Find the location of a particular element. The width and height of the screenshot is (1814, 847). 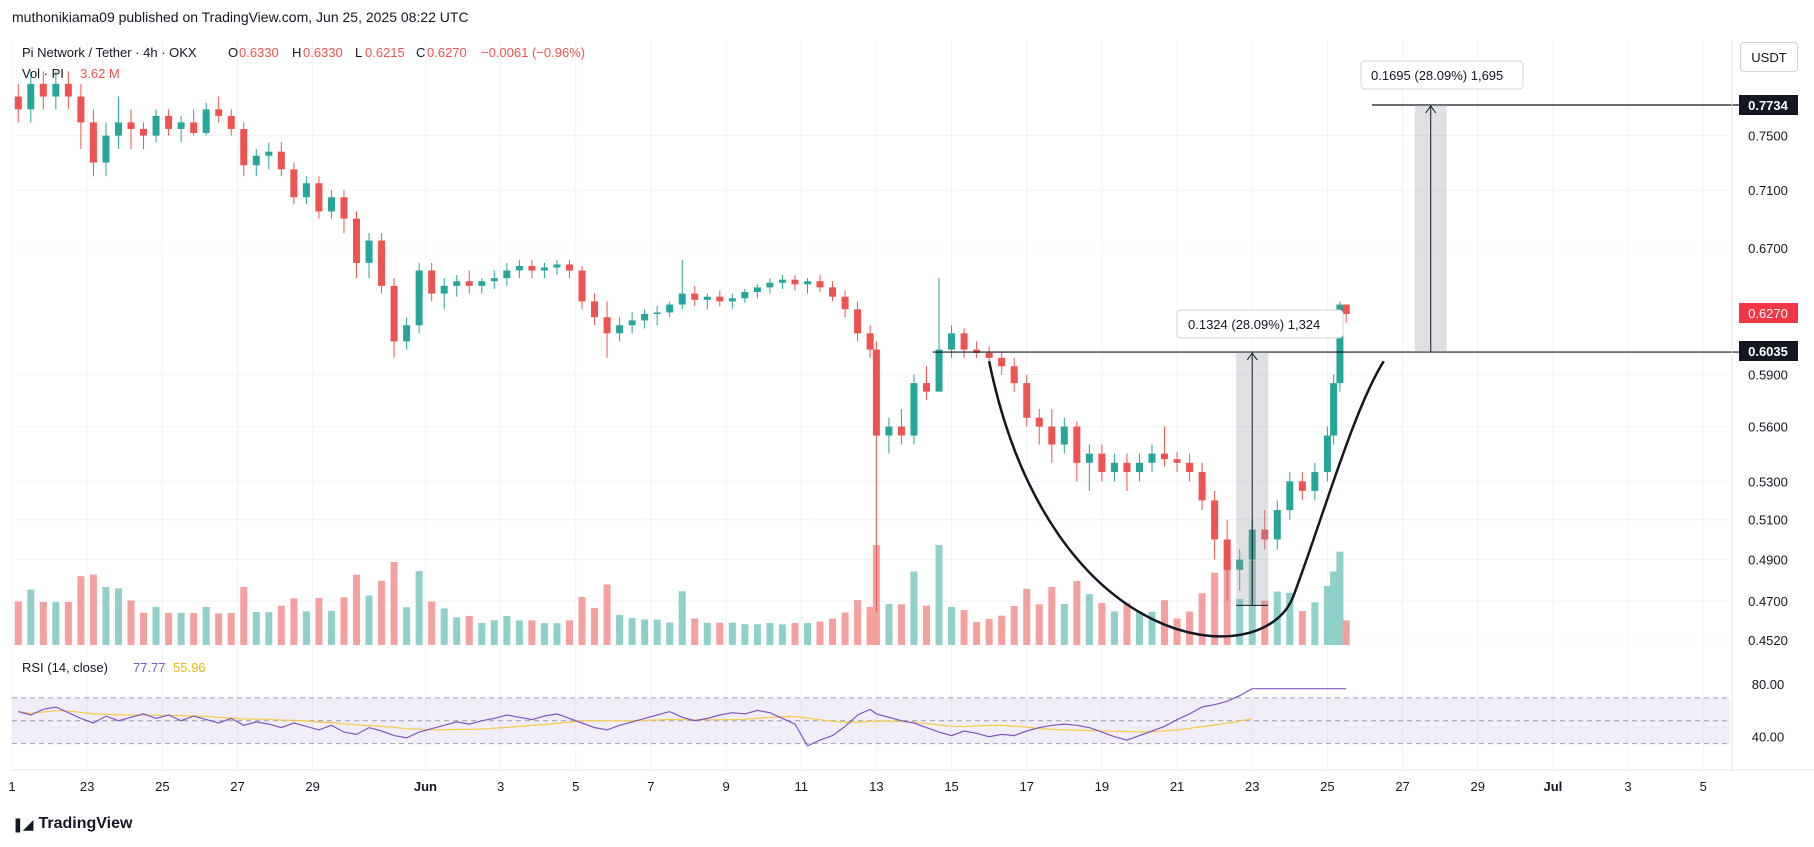

measure-lower-box is located at coordinates (1260, 324).